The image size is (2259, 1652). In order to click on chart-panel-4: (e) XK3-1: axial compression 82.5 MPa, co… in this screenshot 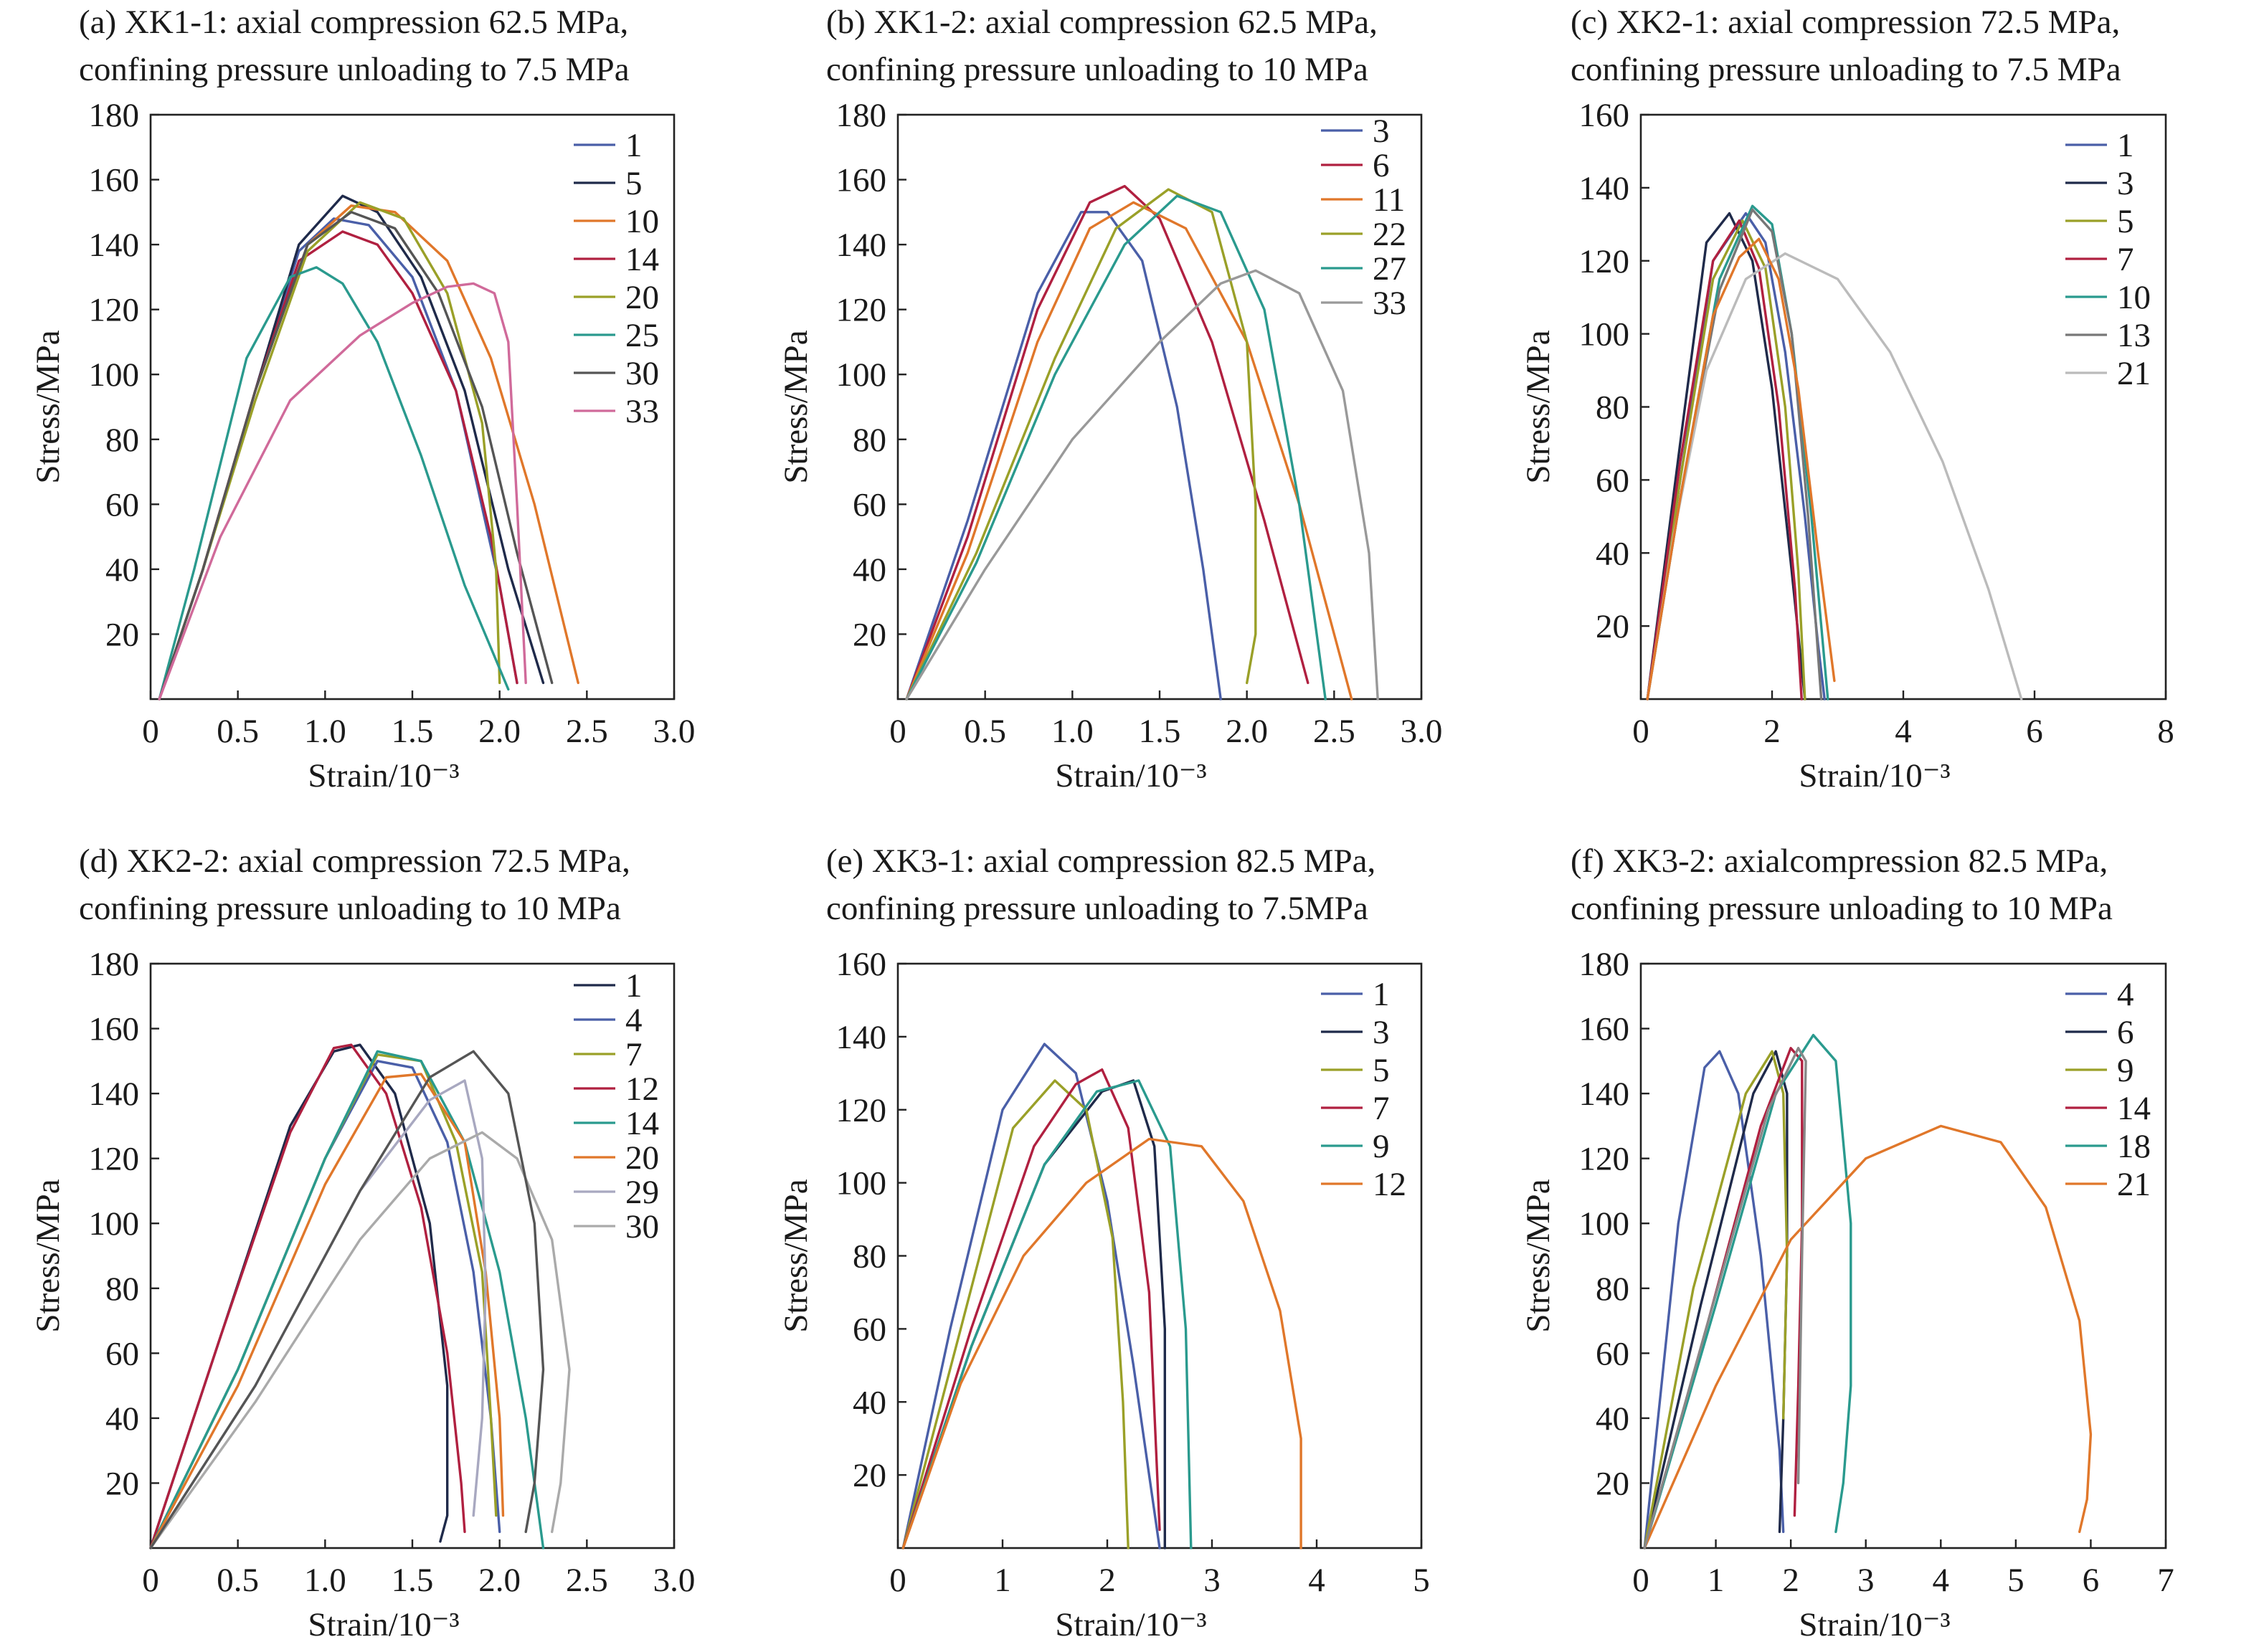, I will do `click(1104, 1242)`.